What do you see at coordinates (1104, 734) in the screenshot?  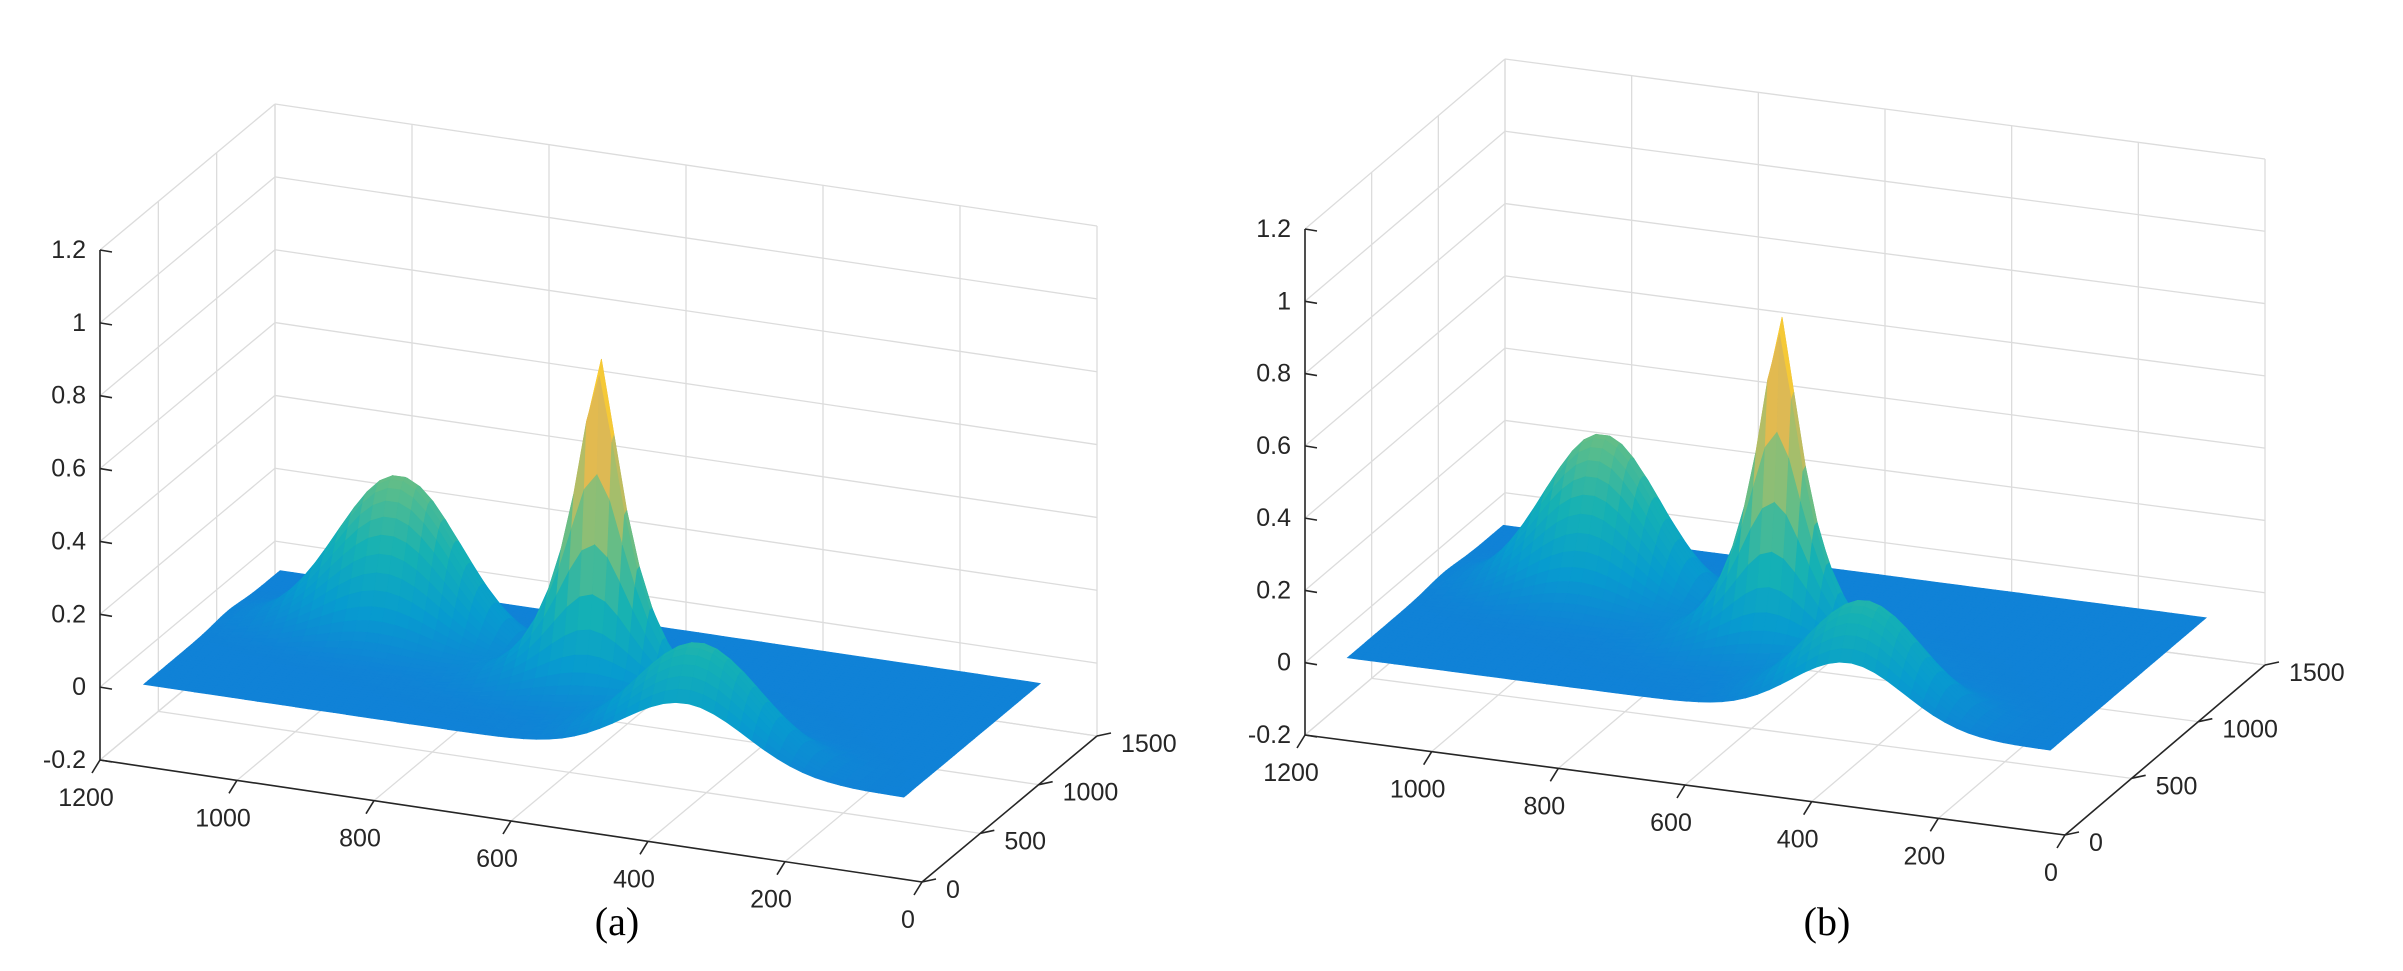 I see `y-tick-mark` at bounding box center [1104, 734].